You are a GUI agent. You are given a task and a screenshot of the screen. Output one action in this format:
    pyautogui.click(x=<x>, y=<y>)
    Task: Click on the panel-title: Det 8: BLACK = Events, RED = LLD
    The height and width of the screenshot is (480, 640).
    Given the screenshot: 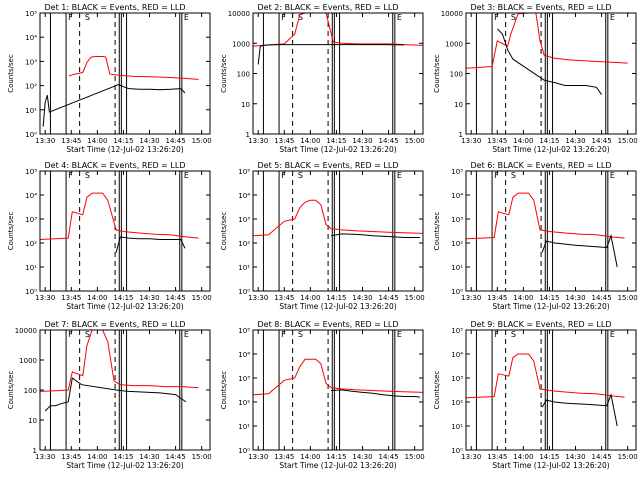 What is the action you would take?
    pyautogui.click(x=328, y=324)
    